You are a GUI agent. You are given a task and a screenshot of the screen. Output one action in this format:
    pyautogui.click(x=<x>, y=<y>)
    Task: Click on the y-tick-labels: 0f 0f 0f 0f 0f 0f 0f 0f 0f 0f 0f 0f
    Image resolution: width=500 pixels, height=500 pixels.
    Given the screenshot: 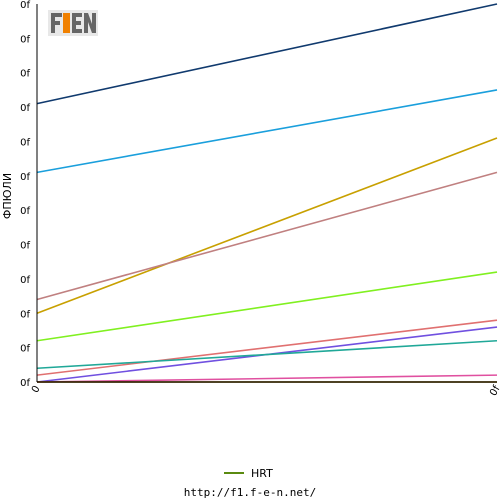 What is the action you would take?
    pyautogui.click(x=25, y=194)
    